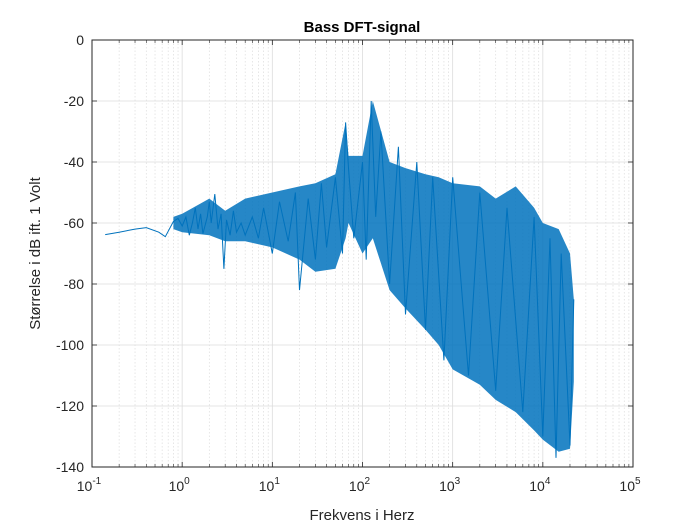 The height and width of the screenshot is (525, 700). I want to click on x-tick-label: 10⁻¹, so click(89, 485).